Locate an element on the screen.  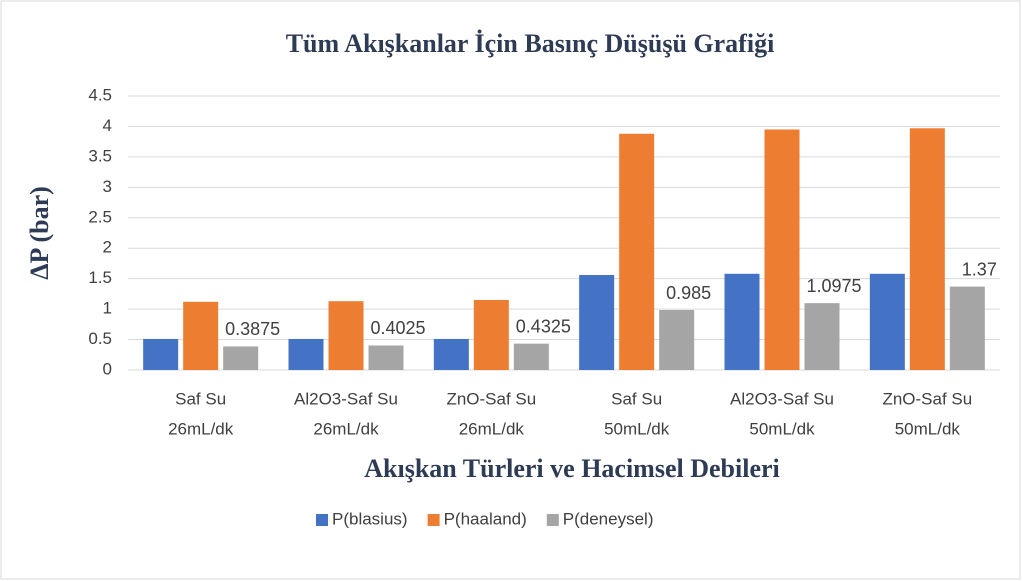
data-label: 0.3875 is located at coordinates (252, 329).